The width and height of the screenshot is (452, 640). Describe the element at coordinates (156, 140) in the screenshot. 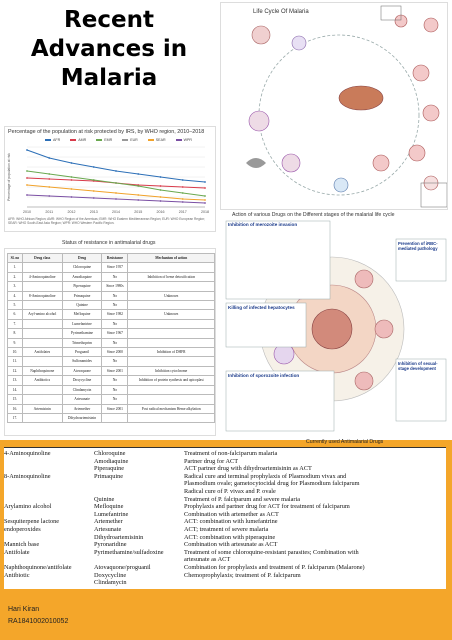

I see `legend-item: SEAR` at that location.